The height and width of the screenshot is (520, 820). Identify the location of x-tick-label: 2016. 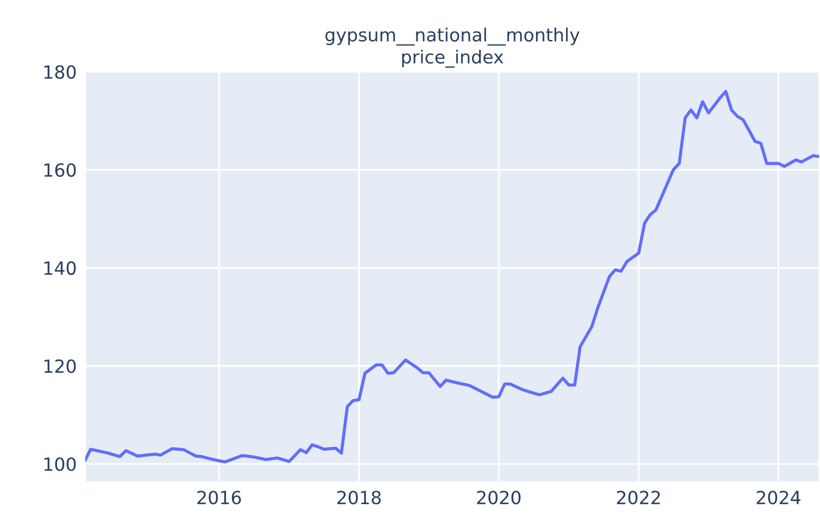
(219, 497).